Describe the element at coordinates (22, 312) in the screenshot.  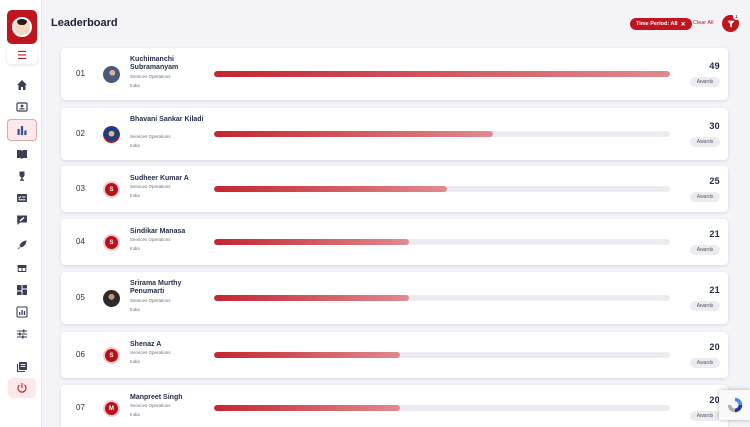
I see `report-icon` at that location.